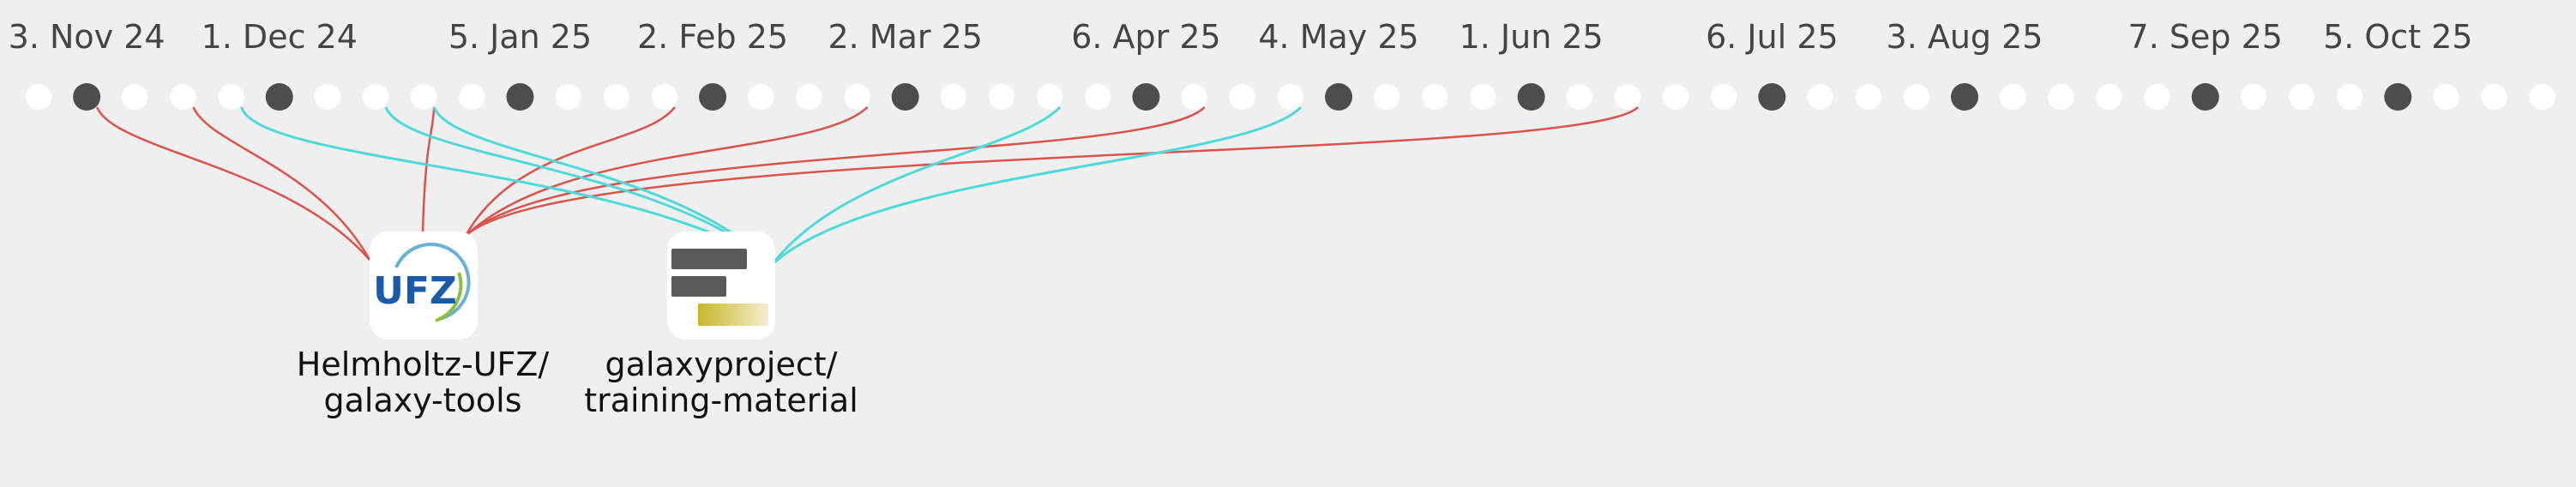 The height and width of the screenshot is (487, 2576). I want to click on repo-name-line2: galaxy-tools, so click(422, 400).